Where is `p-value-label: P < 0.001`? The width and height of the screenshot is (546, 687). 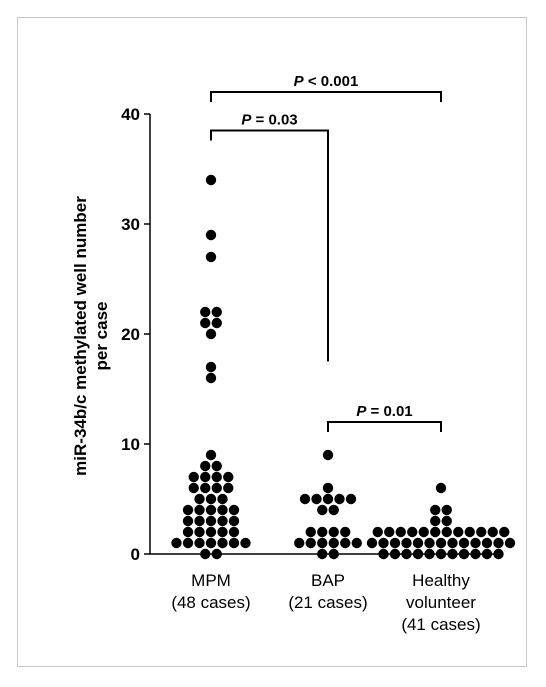 p-value-label: P < 0.001 is located at coordinates (326, 81).